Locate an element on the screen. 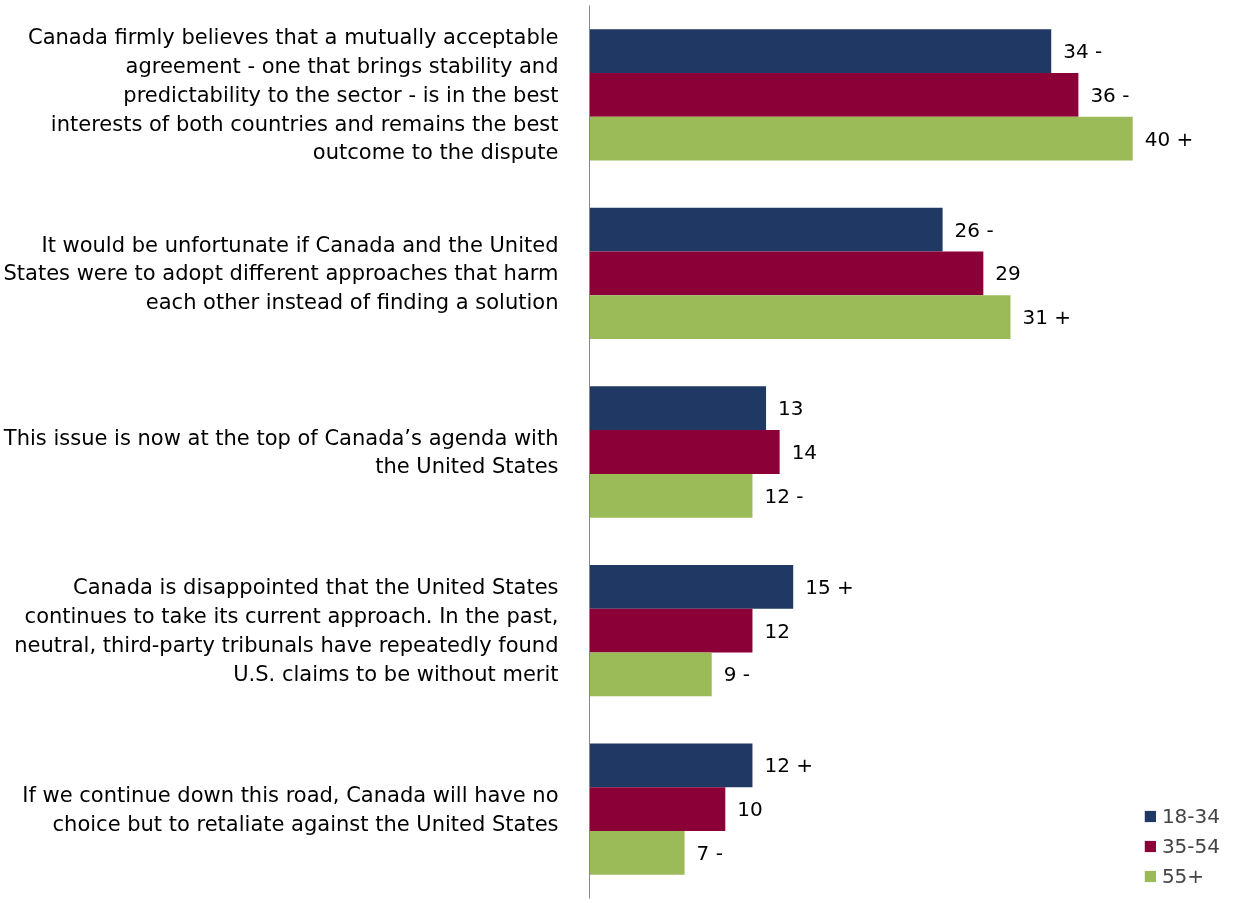  data-label: 9 - is located at coordinates (737, 674).